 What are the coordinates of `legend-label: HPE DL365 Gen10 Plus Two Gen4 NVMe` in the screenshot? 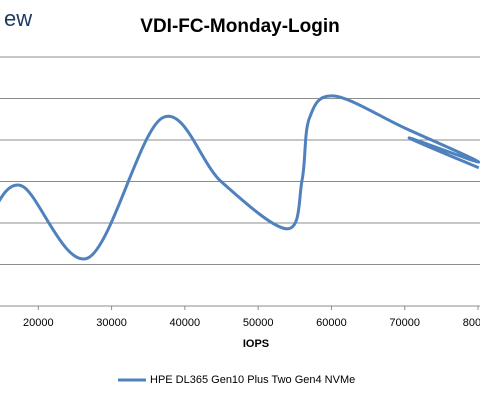 It's located at (252, 380).